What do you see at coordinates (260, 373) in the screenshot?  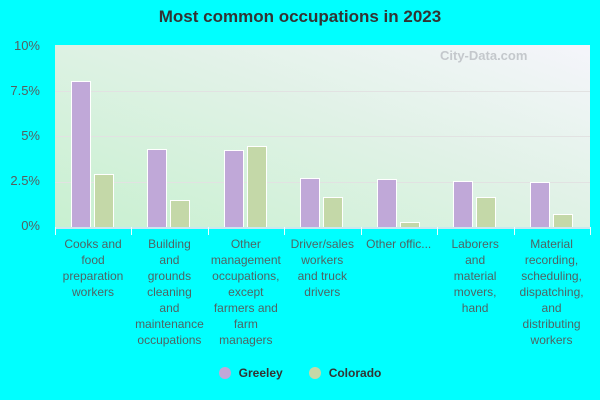 I see `legend-label-greeley: Greeley` at bounding box center [260, 373].